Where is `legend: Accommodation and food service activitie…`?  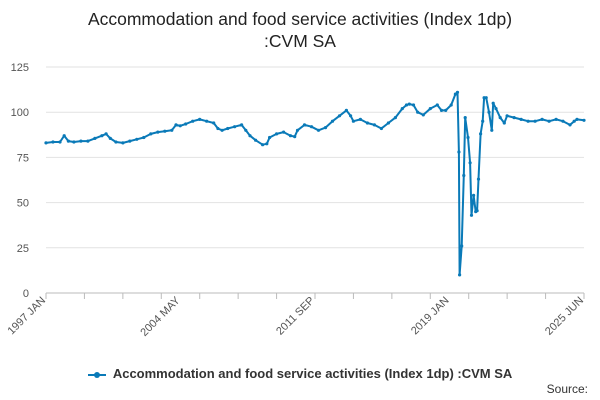 legend: Accommodation and food service activitie… is located at coordinates (300, 373).